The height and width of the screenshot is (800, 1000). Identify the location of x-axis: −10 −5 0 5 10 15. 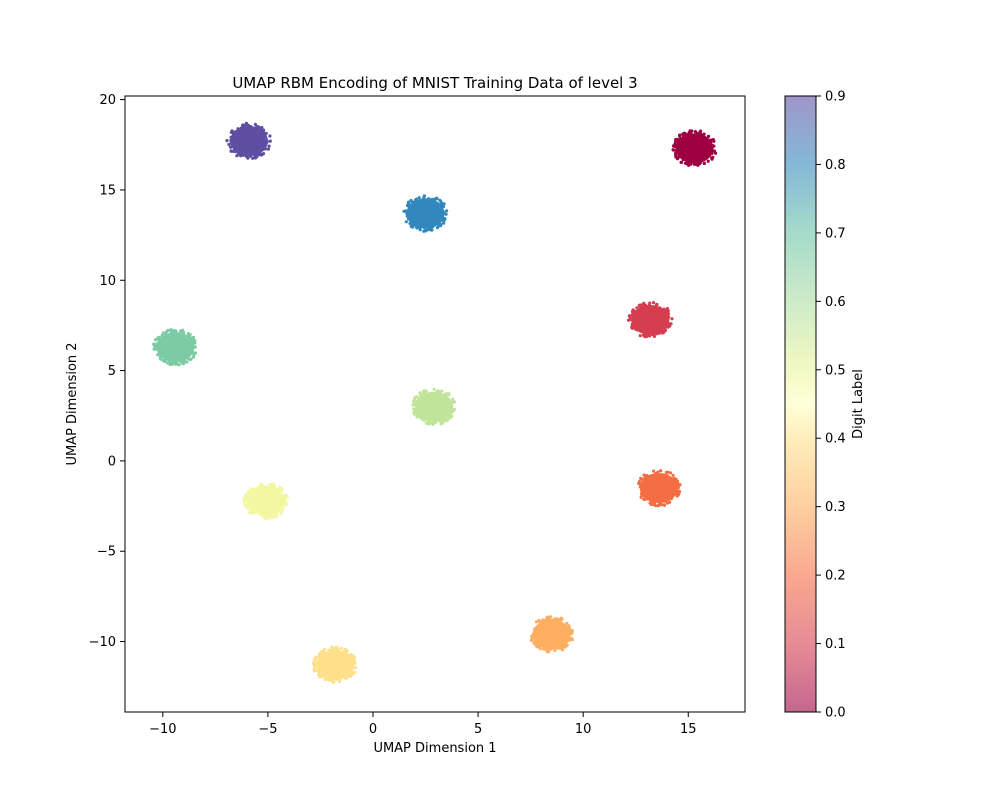
(423, 724).